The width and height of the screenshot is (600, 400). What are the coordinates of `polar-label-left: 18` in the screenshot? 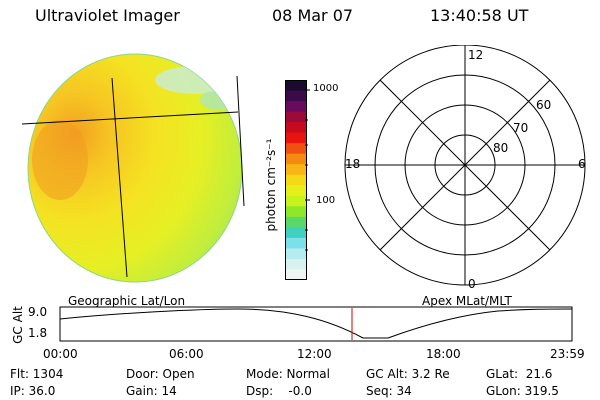 It's located at (353, 164).